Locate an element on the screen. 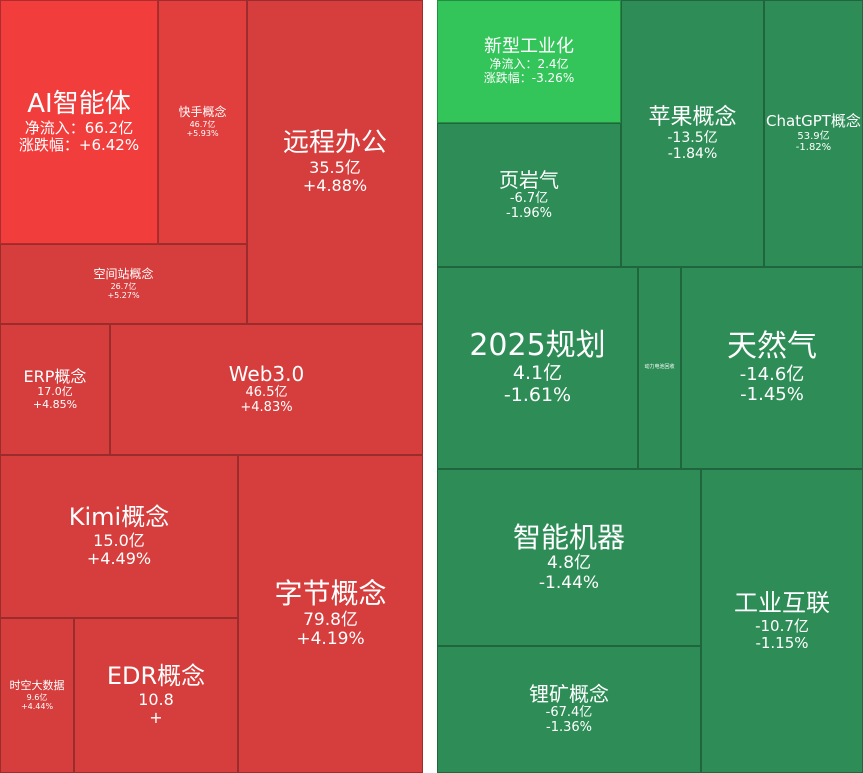  tile-stat: +5.93% is located at coordinates (202, 133).